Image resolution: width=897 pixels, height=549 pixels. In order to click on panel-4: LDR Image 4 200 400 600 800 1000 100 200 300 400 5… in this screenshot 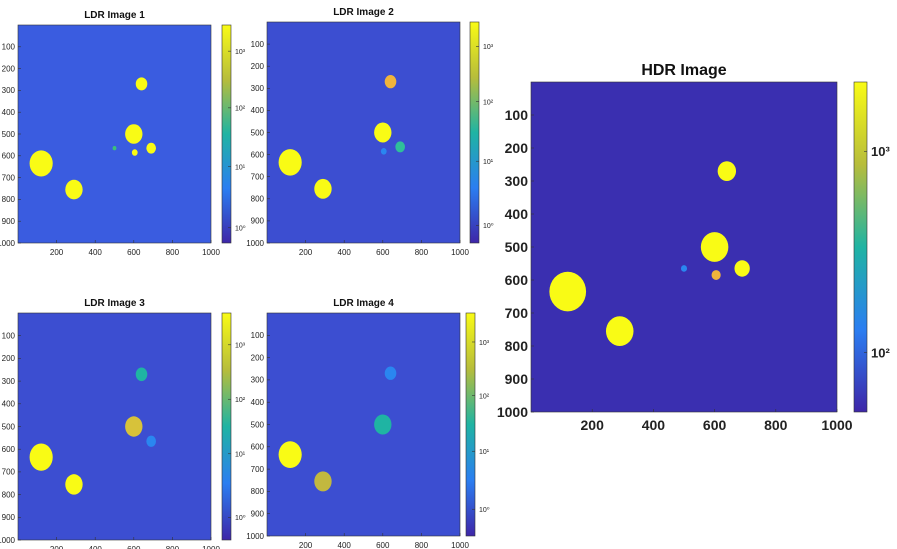, I will do `click(368, 423)`.